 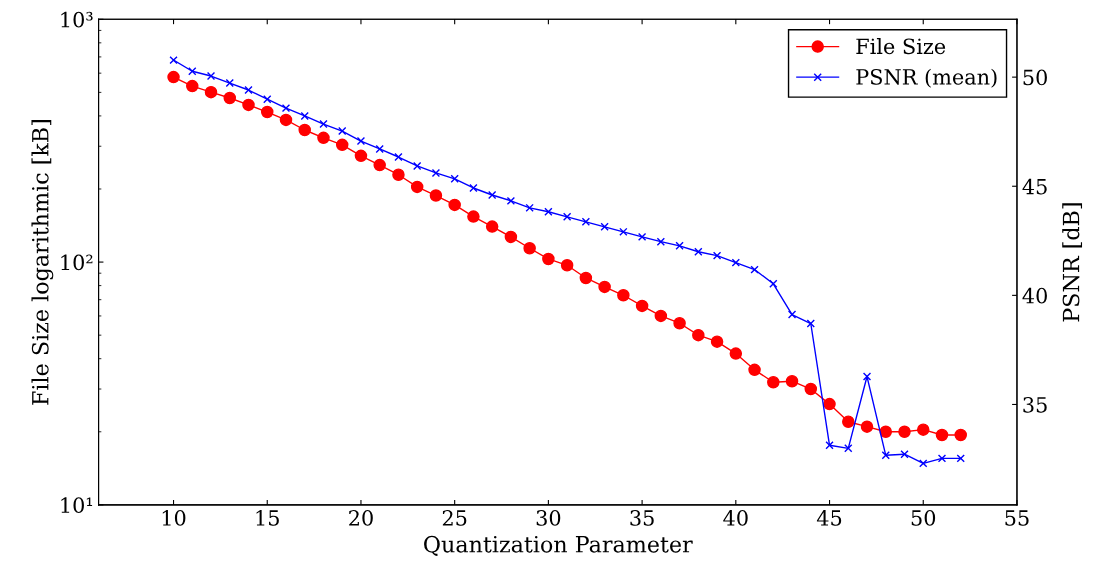 I want to click on x-tick-label: 20, so click(x=361, y=518).